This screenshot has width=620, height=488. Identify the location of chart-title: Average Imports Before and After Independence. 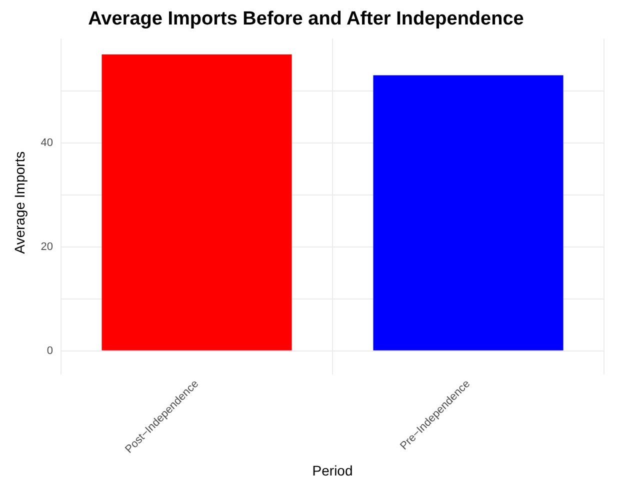
(306, 19).